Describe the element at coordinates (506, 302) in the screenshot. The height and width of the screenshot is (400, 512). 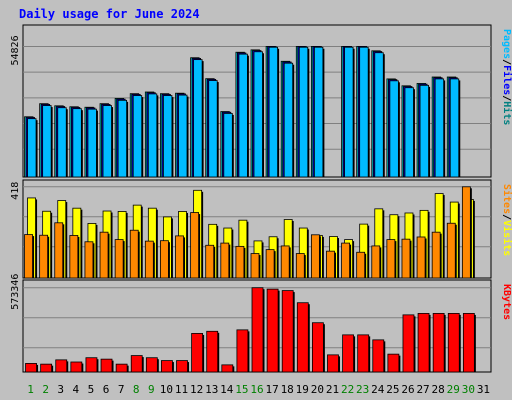
I see `legend-kbytes: KBytes` at that location.